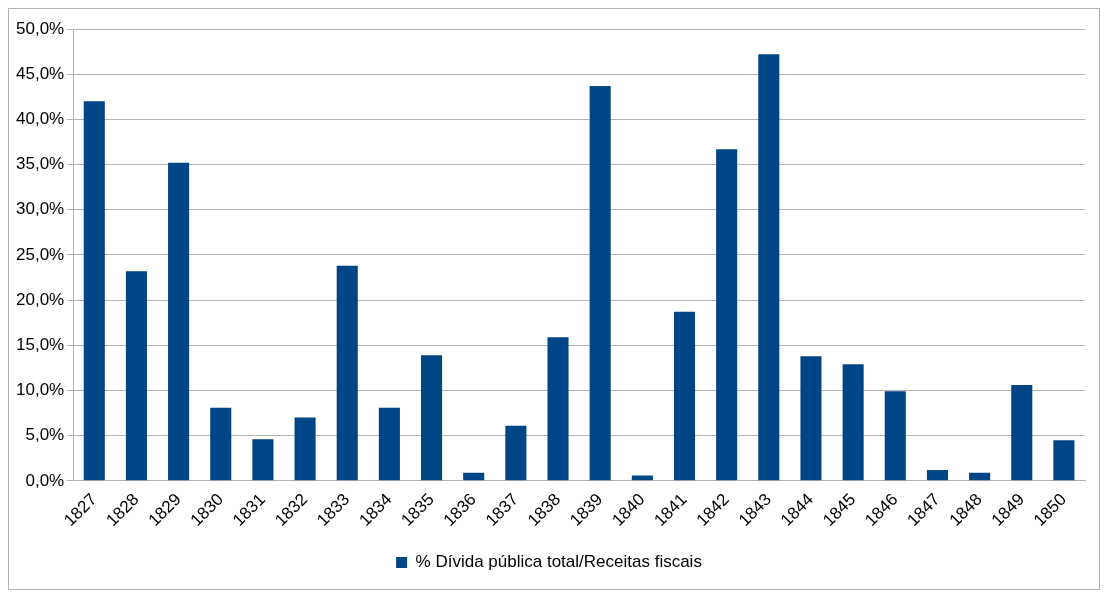  I want to click on y-tick-label: 5,0%, so click(45, 435).